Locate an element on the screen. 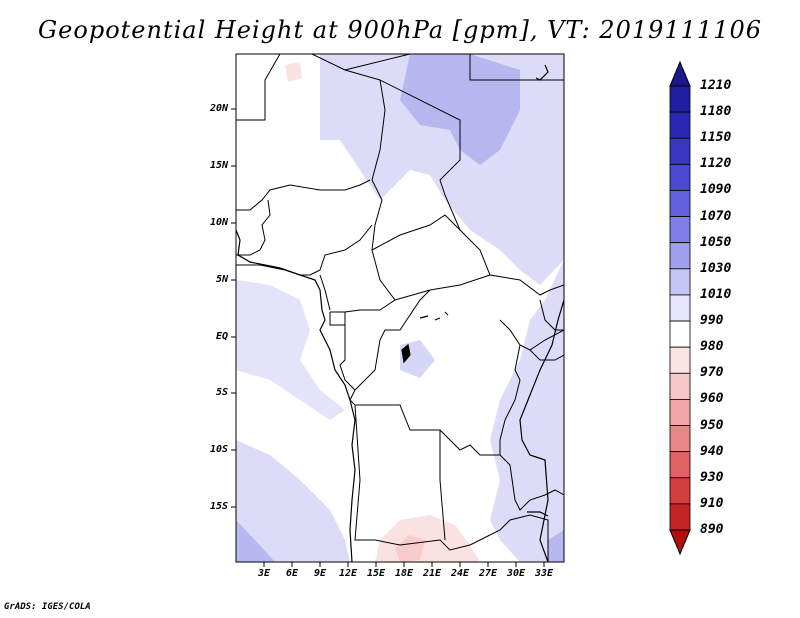  lon-label-27e: 27E is located at coordinates (488, 573).